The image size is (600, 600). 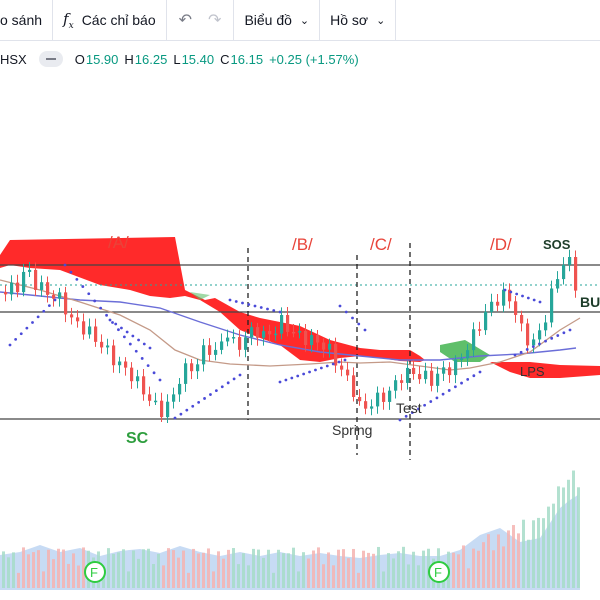 What do you see at coordinates (439, 572) in the screenshot?
I see `fund-marker-right: F` at bounding box center [439, 572].